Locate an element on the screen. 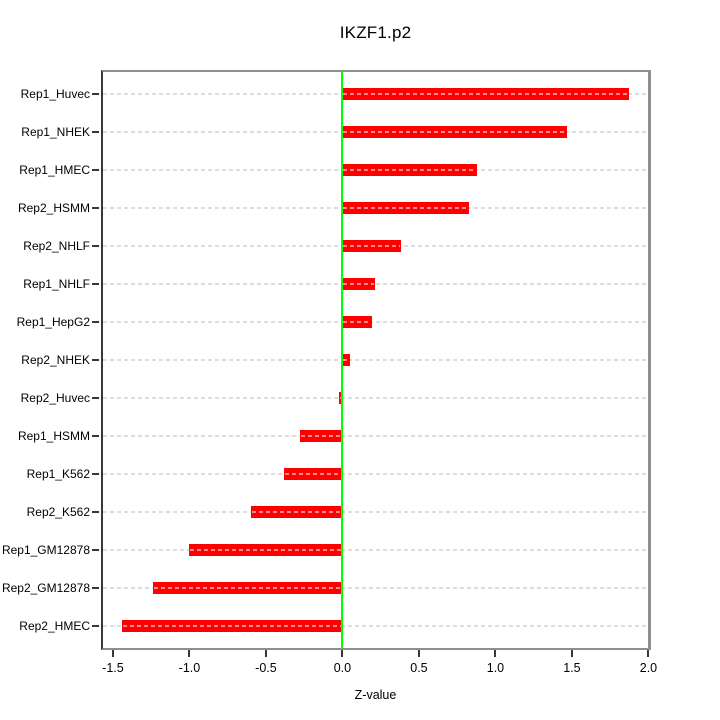  y-axis-label: Rep1_GM12878 is located at coordinates (45, 550).